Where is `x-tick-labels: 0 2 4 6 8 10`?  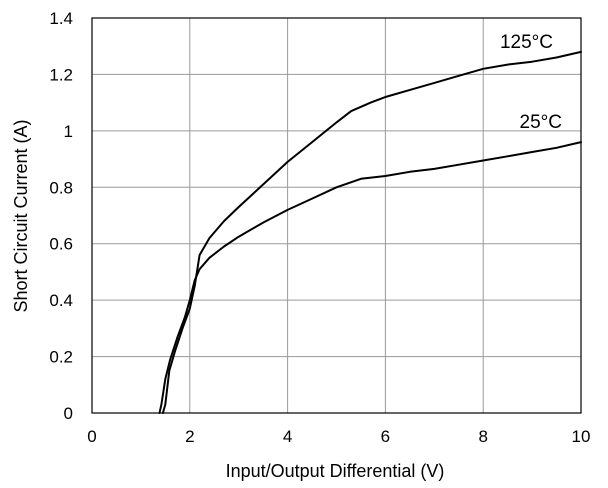
x-tick-labels: 0 2 4 6 8 10 is located at coordinates (338, 436).